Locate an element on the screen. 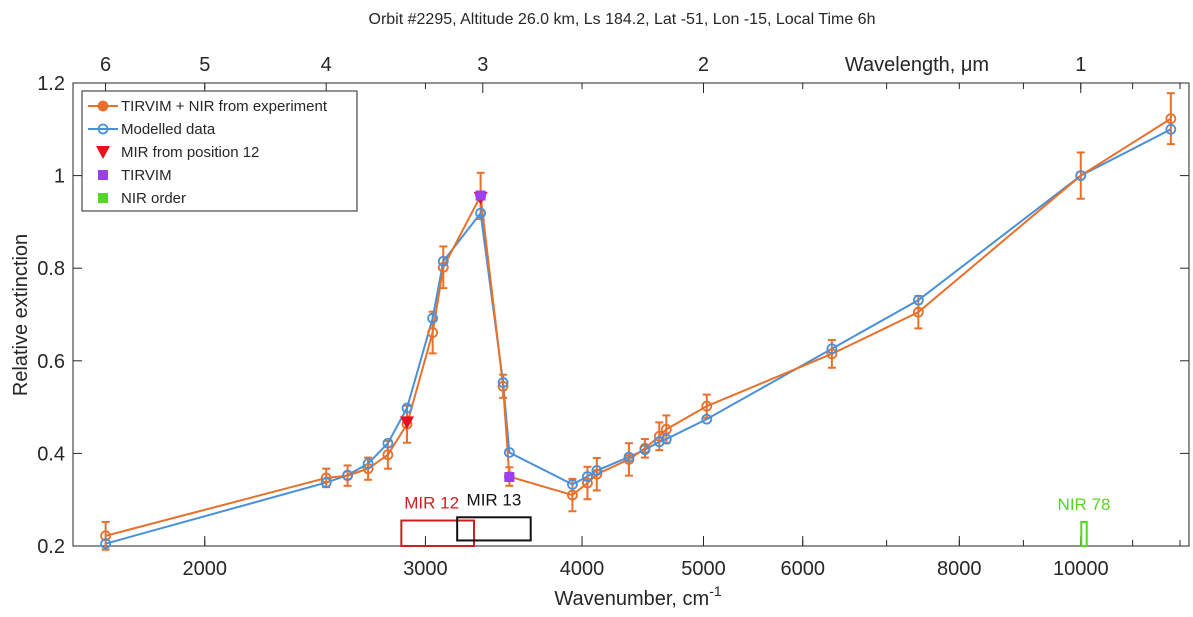  y-tick-label: 0.2 is located at coordinates (51, 547).